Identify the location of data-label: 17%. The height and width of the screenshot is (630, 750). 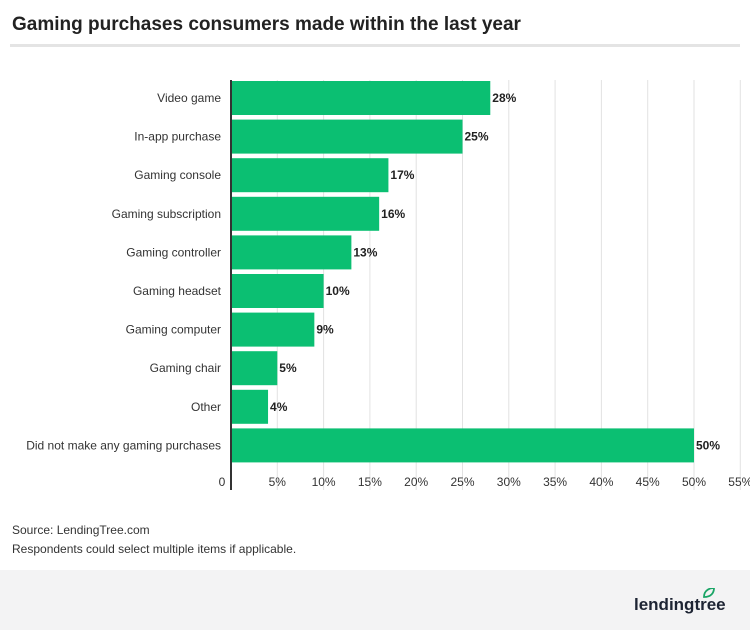
(402, 175).